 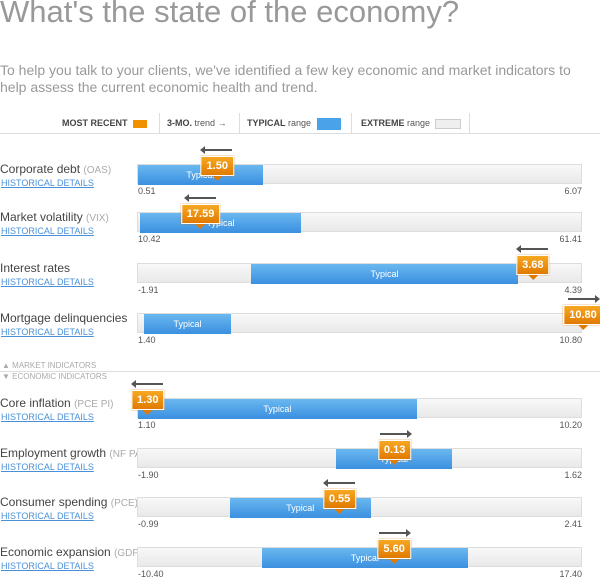 What do you see at coordinates (533, 267) in the screenshot?
I see `most-recent-marker: 3.68` at bounding box center [533, 267].